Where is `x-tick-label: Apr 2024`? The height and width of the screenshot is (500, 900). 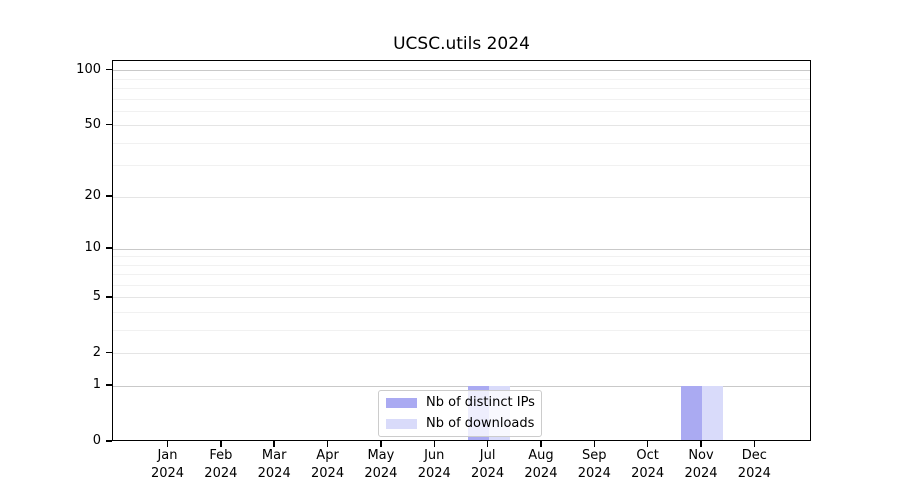
x-tick-label: Apr 2024 is located at coordinates (328, 465).